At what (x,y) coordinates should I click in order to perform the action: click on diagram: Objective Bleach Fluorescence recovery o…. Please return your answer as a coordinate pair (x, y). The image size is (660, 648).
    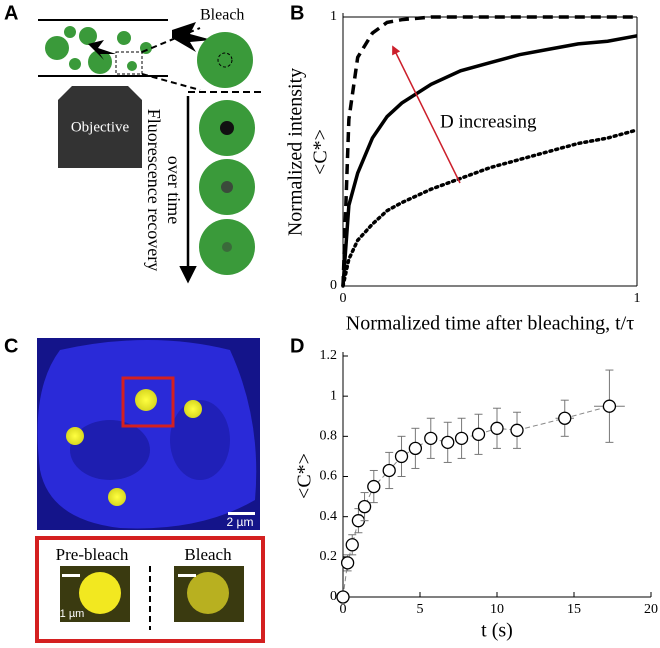
    Looking at the image, I should click on (151, 145).